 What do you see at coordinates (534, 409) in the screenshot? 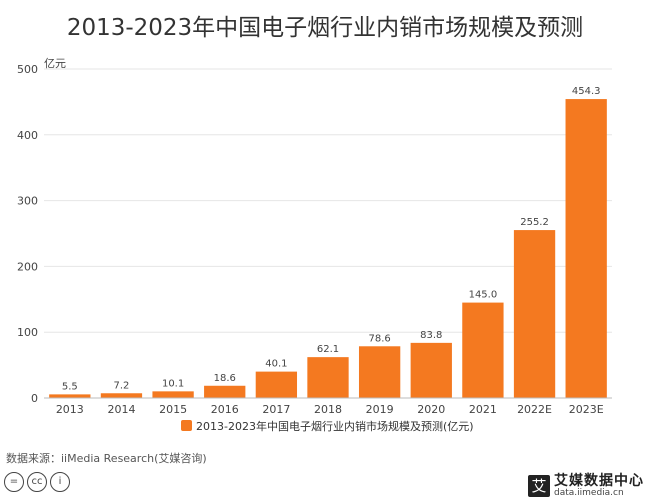
I see `x-tick-label-2022E: 2022E` at bounding box center [534, 409].